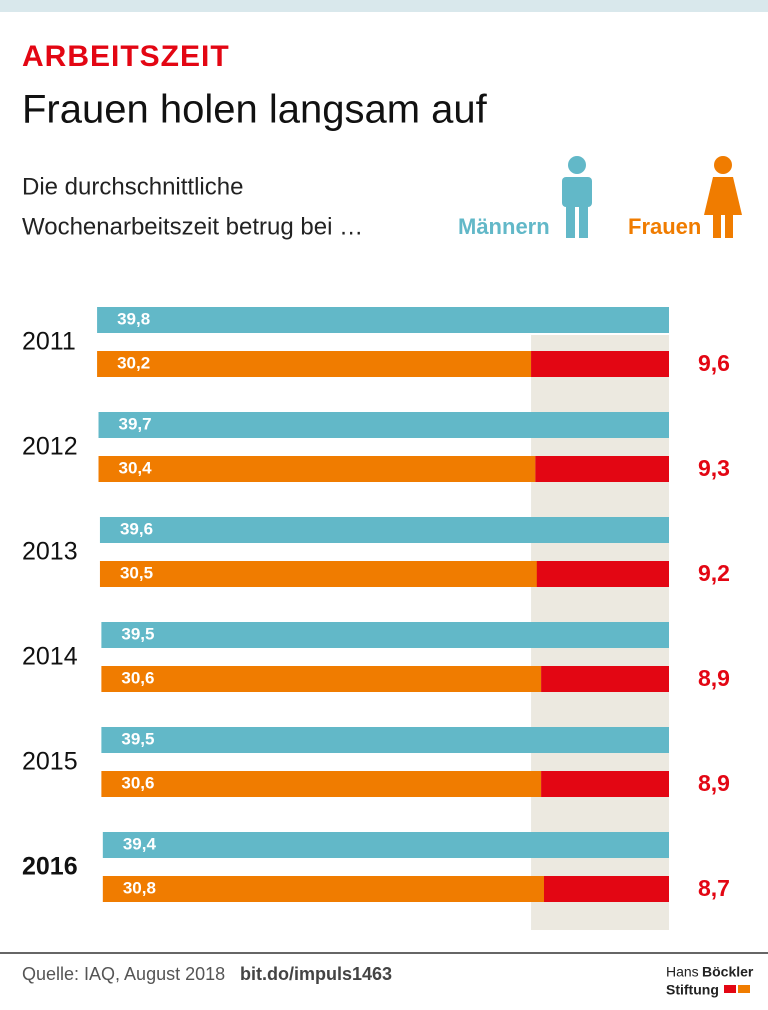 Image resolution: width=768 pixels, height=1010 pixels. Describe the element at coordinates (133, 318) in the screenshot. I see `bar-value: 39,8` at that location.